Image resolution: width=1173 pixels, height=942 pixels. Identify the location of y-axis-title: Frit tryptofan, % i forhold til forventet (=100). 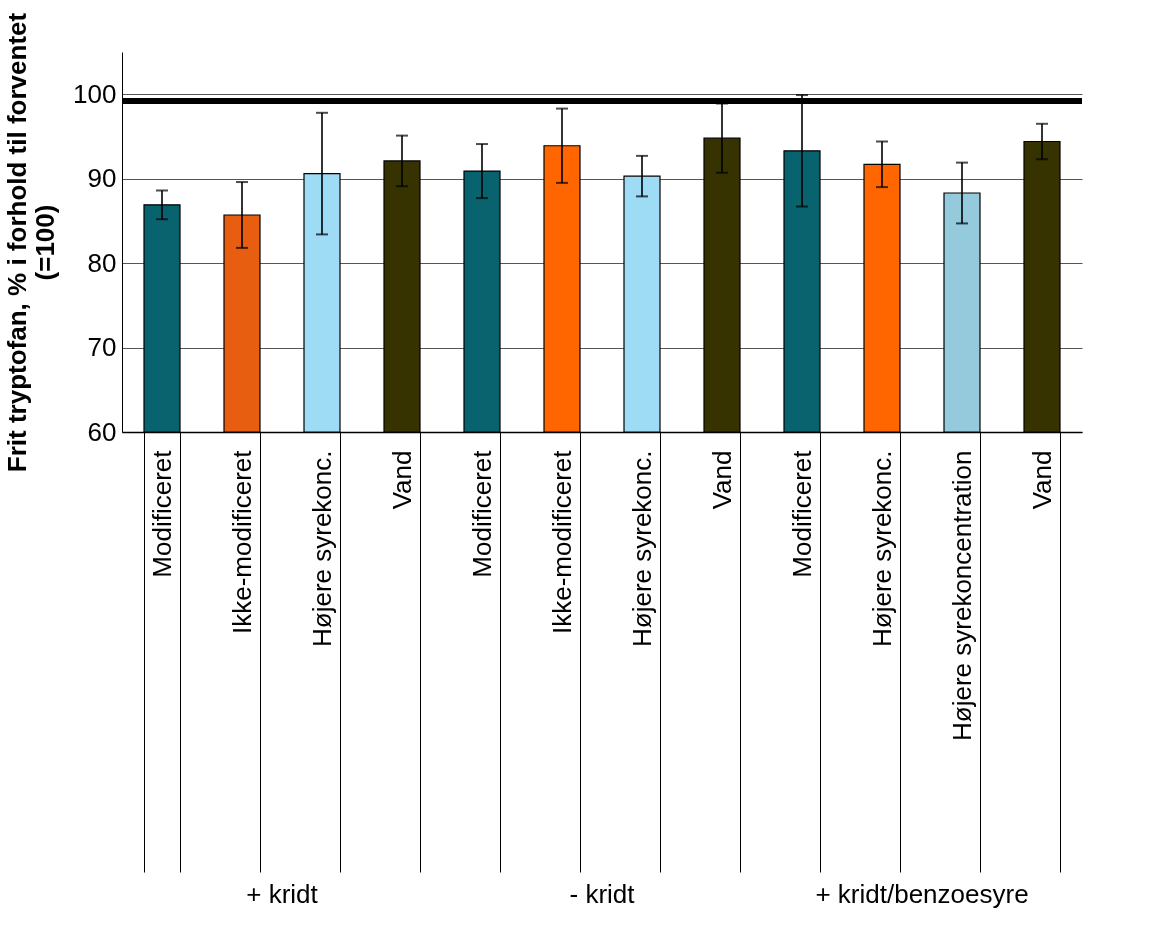
(31, 242).